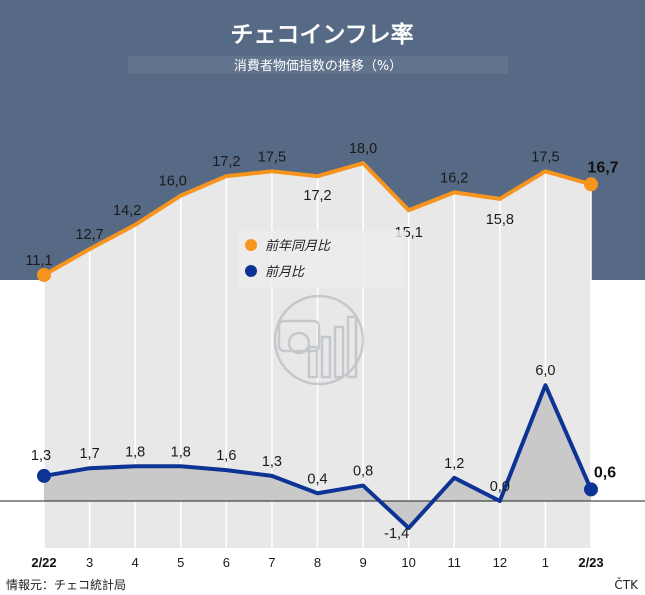  I want to click on mom-data-label: 0,8, so click(363, 472).